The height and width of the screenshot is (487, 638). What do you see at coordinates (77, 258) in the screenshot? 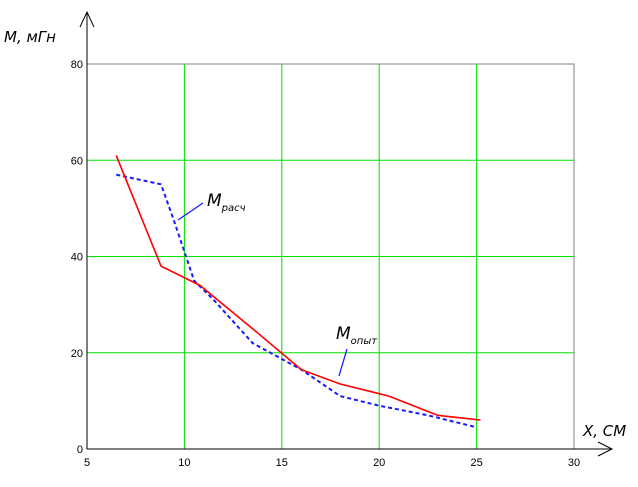
I see `y-tick-label: 40` at bounding box center [77, 258].